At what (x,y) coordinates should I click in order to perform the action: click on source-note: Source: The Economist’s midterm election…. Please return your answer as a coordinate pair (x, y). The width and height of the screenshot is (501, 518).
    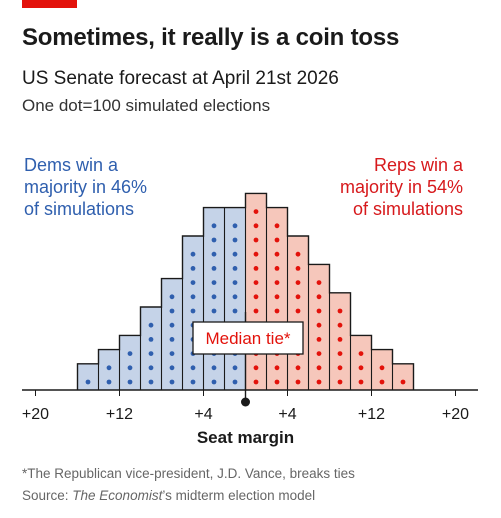
    Looking at the image, I should click on (168, 495).